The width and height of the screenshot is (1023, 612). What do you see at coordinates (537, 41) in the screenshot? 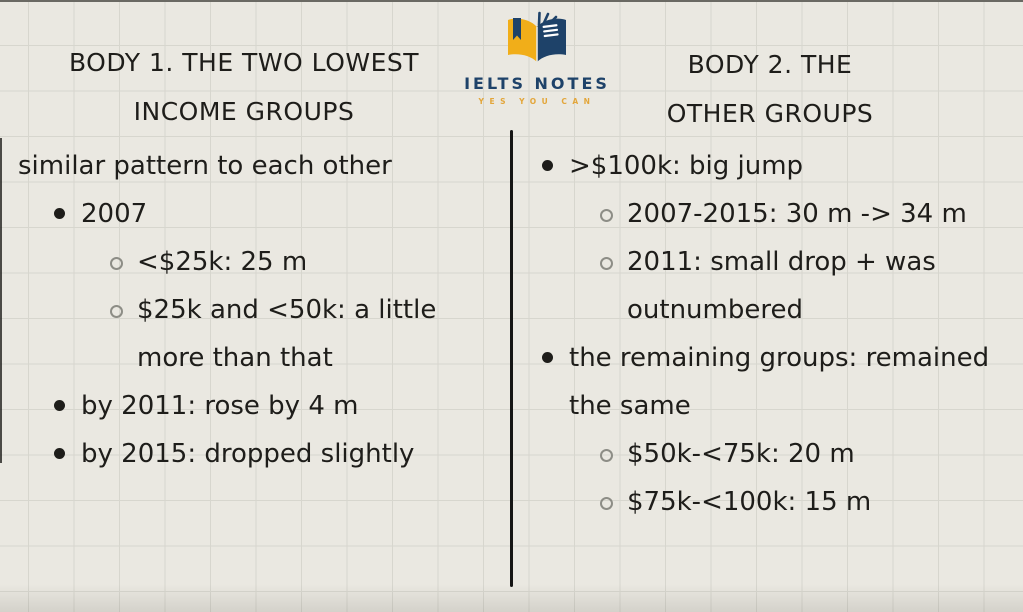
I see `open-book-icon` at bounding box center [537, 41].